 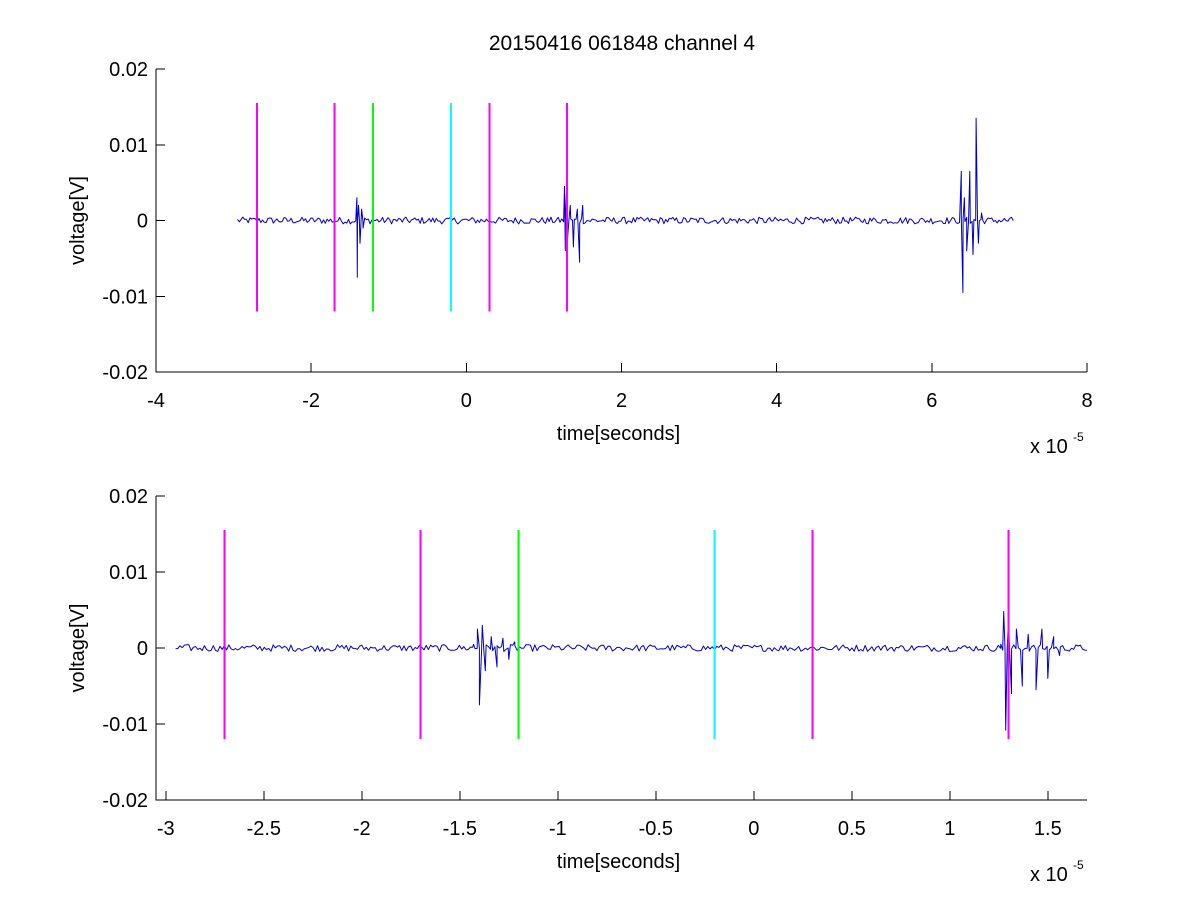 What do you see at coordinates (558, 829) in the screenshot?
I see `x-tick-label: -1` at bounding box center [558, 829].